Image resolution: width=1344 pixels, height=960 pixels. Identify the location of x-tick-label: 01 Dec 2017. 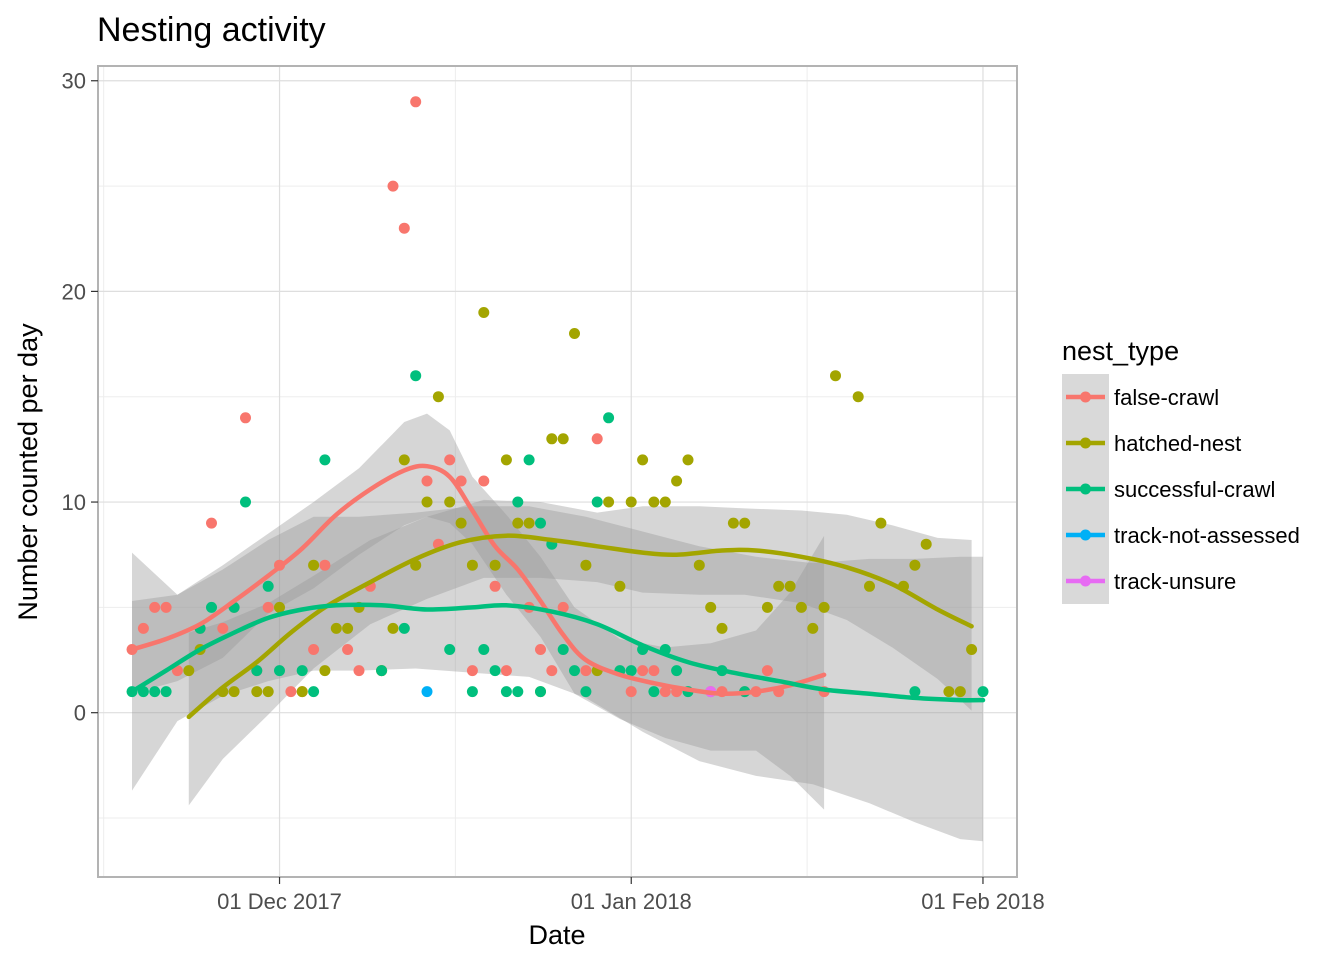
(279, 901).